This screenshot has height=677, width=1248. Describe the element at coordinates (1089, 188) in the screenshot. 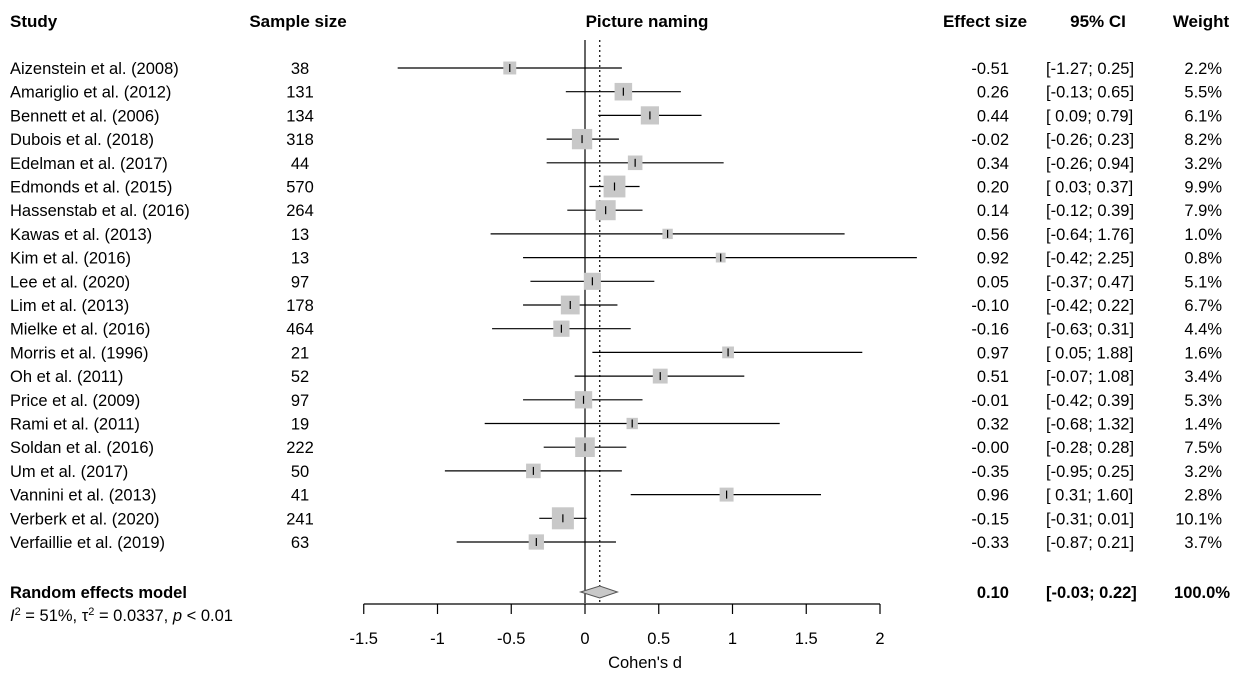

I see `ci-value: [ 0.03; 0.37]` at that location.